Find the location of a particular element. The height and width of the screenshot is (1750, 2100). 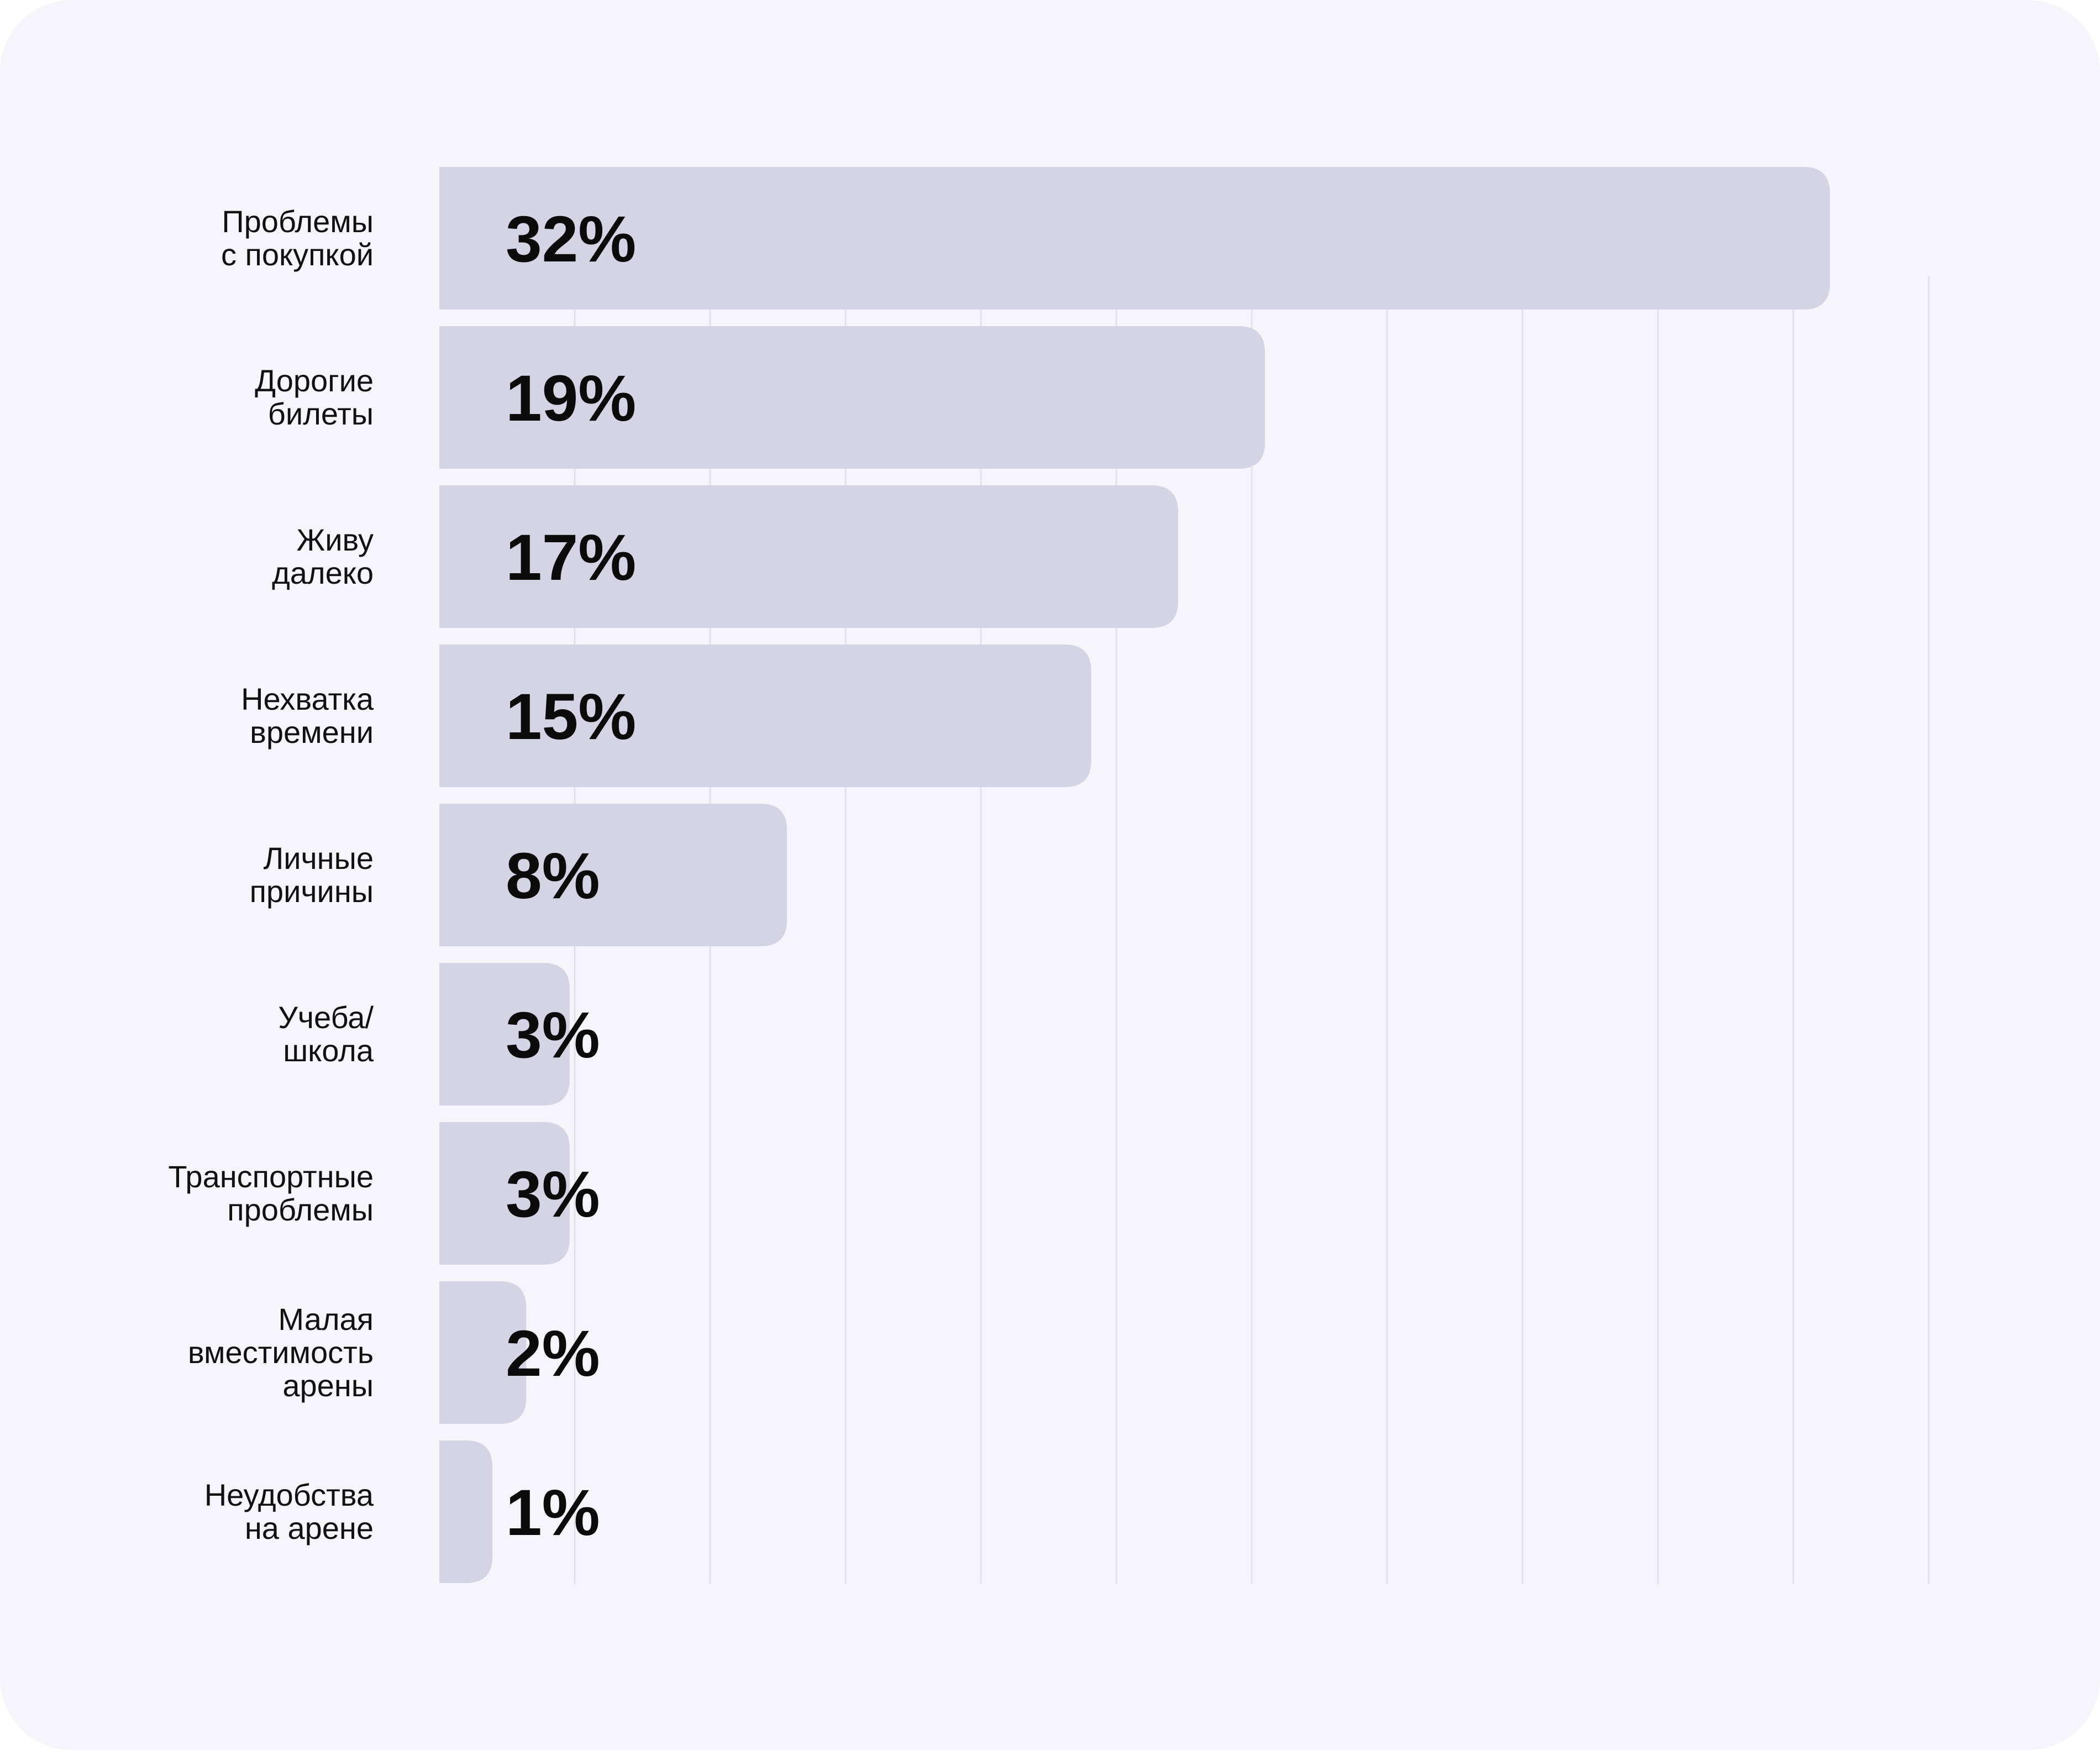

category-label: Личные причины is located at coordinates (312, 875).